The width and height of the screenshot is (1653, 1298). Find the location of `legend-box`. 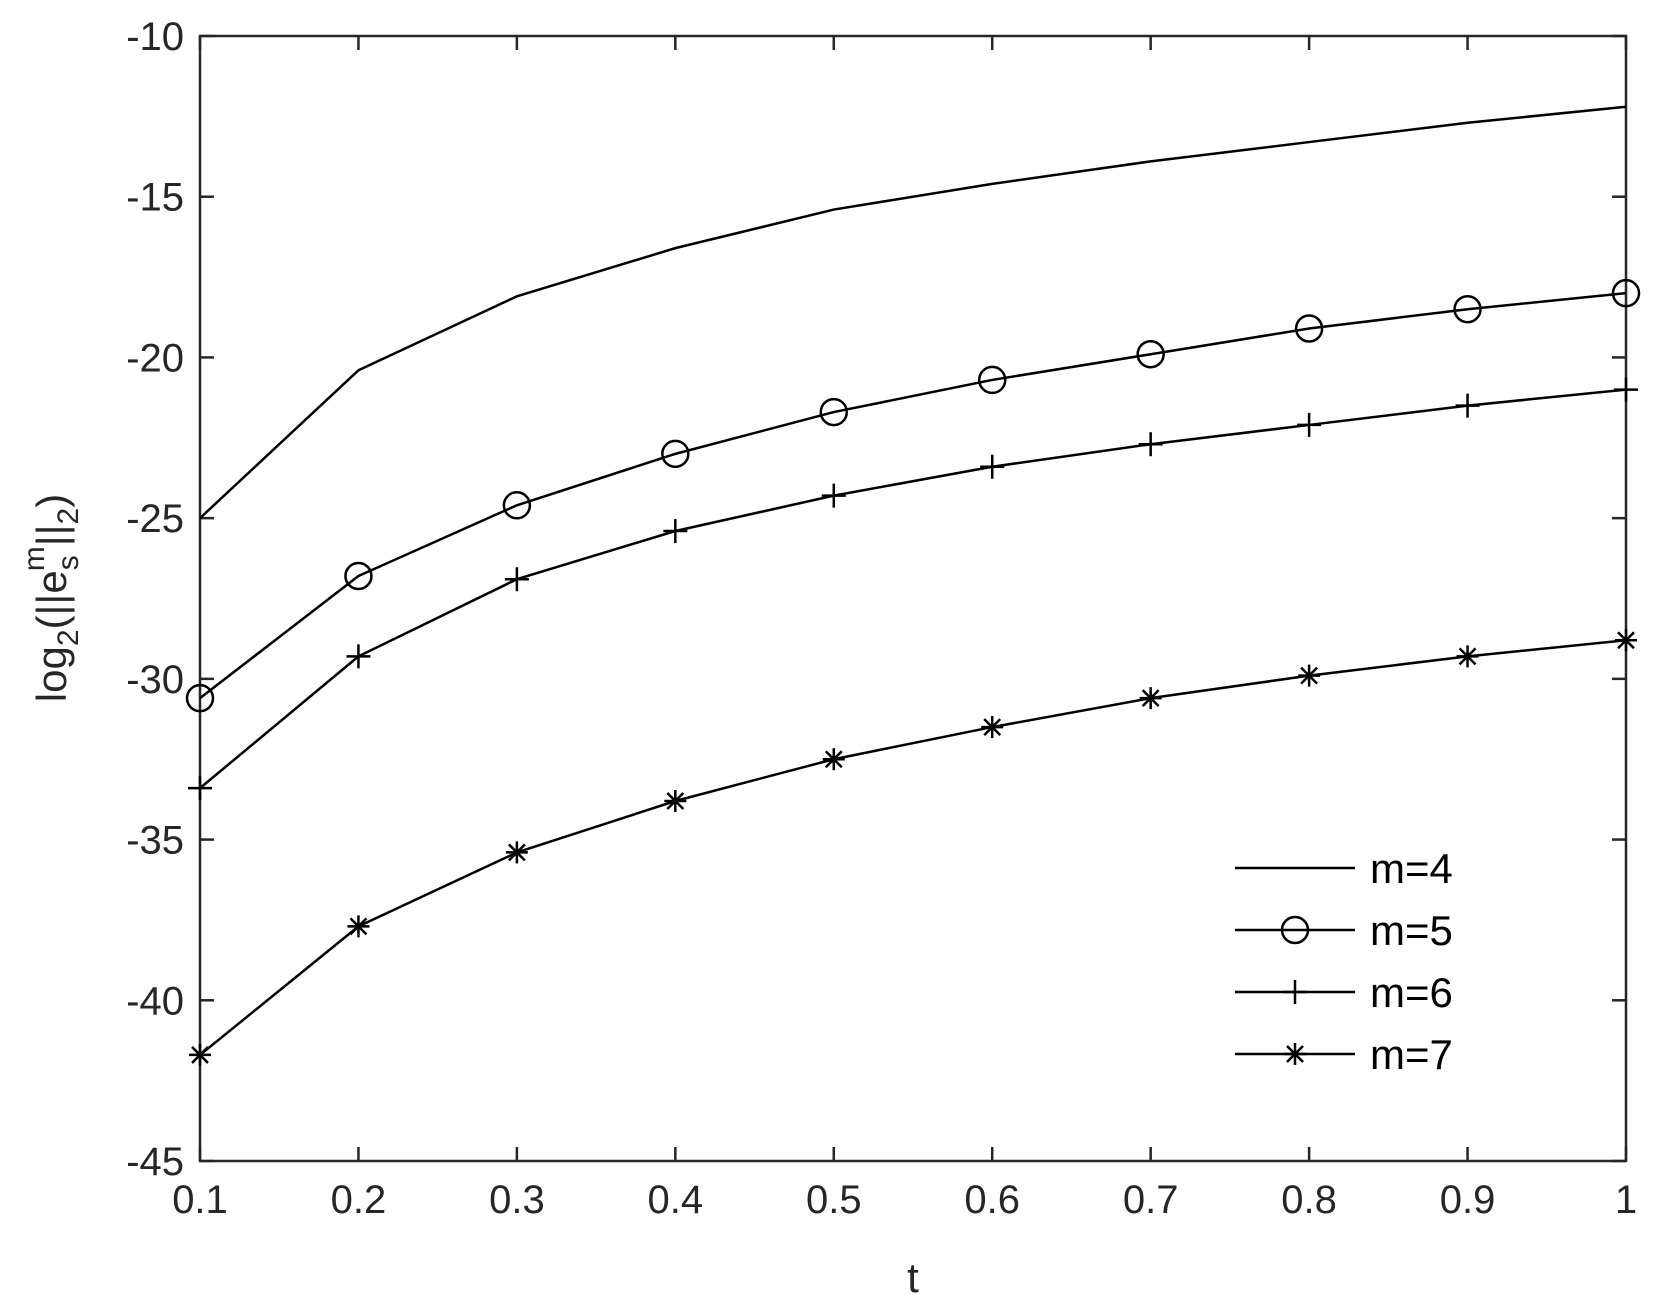

legend-box is located at coordinates (1410, 967).